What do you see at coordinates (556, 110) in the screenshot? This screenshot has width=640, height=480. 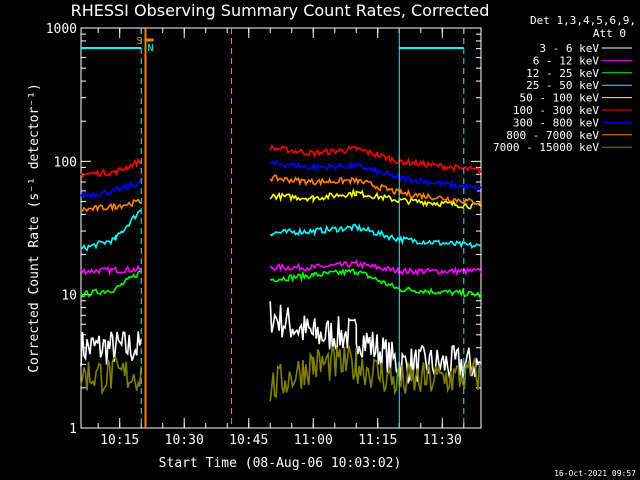 I see `legend-label: 100 - 300 keV` at bounding box center [556, 110].